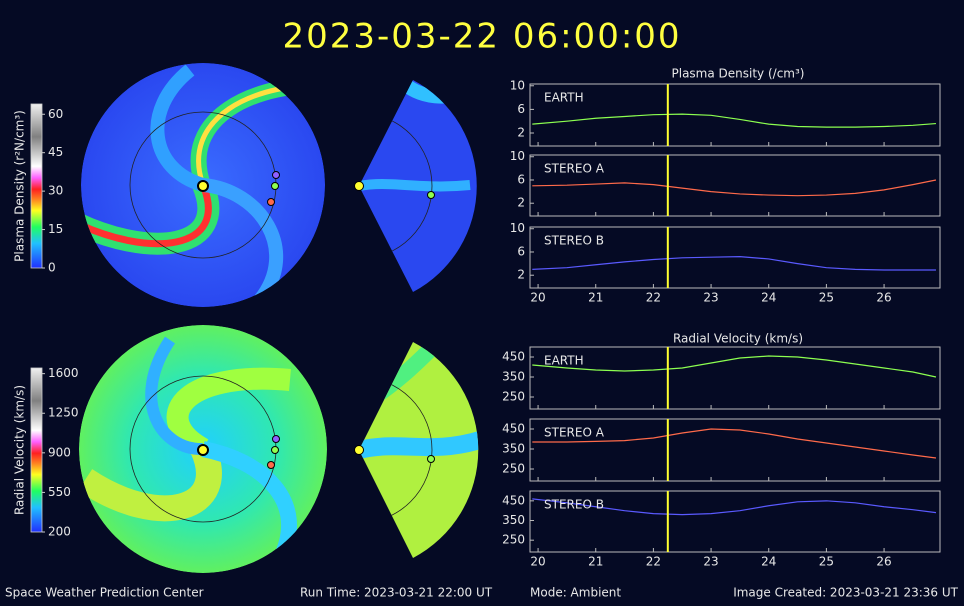 The image size is (964, 606). What do you see at coordinates (63, 373) in the screenshot?
I see `colorbar-tick-label: 1600` at bounding box center [63, 373].